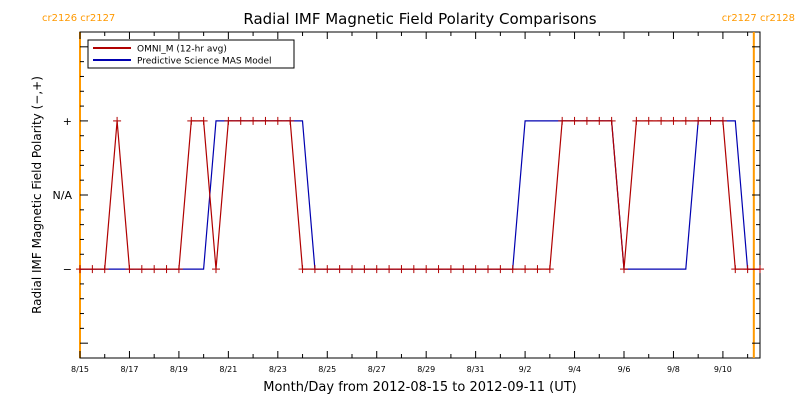 This screenshot has width=800, height=400. What do you see at coordinates (67, 121) in the screenshot?
I see `y-tick-label: +` at bounding box center [67, 121].